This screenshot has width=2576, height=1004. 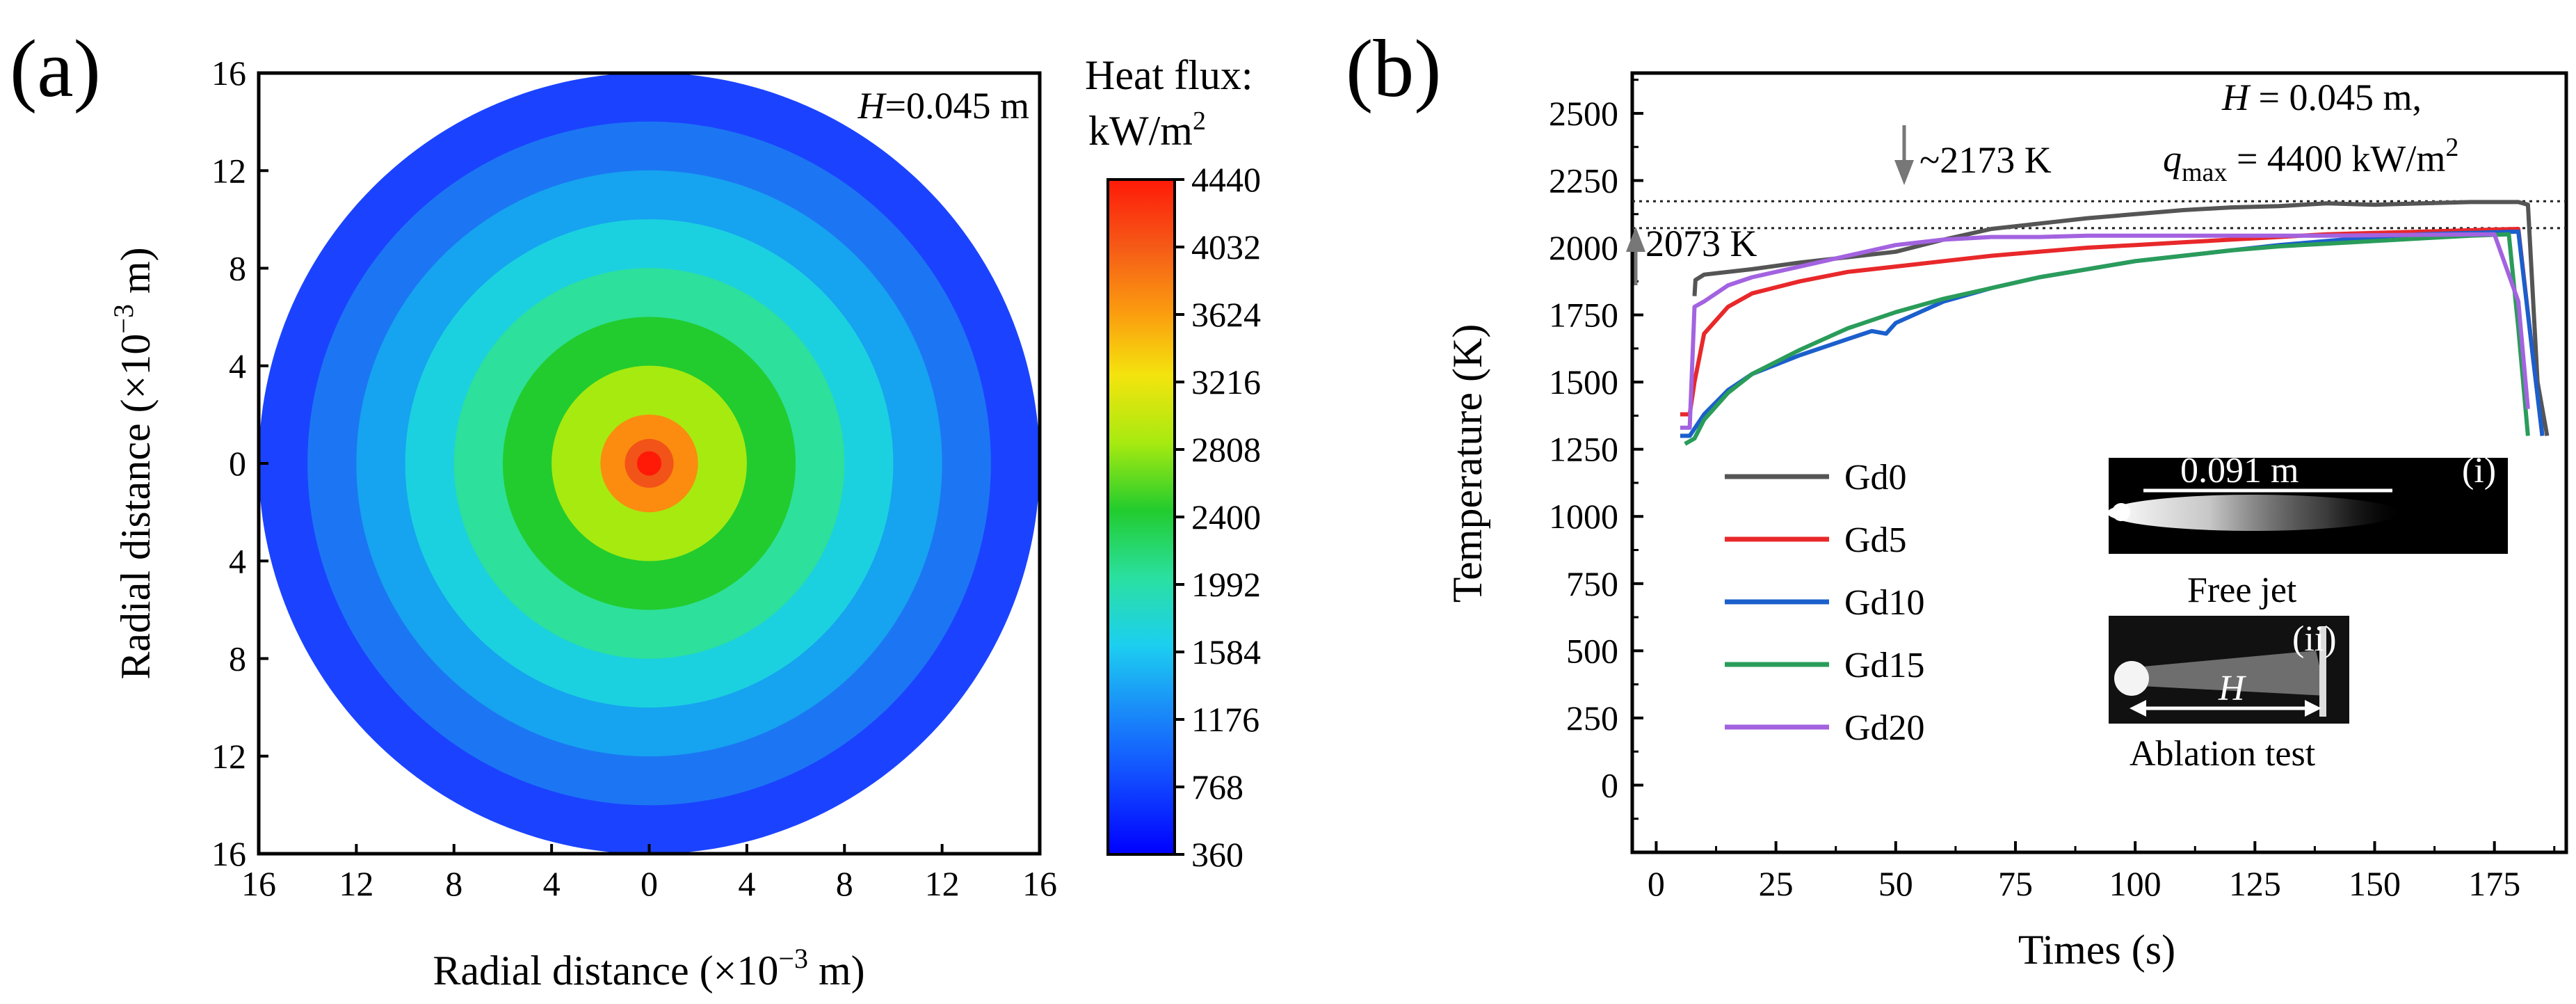 I want to click on inset-i-label: (i), so click(x=2479, y=471).